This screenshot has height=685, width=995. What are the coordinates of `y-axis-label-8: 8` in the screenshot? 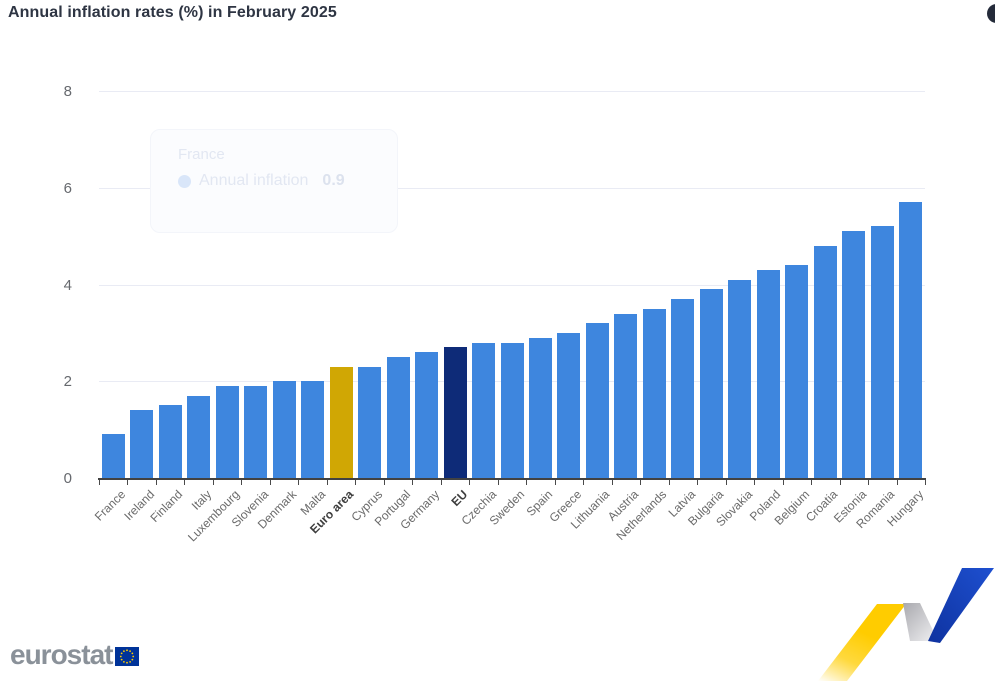 It's located at (67, 91).